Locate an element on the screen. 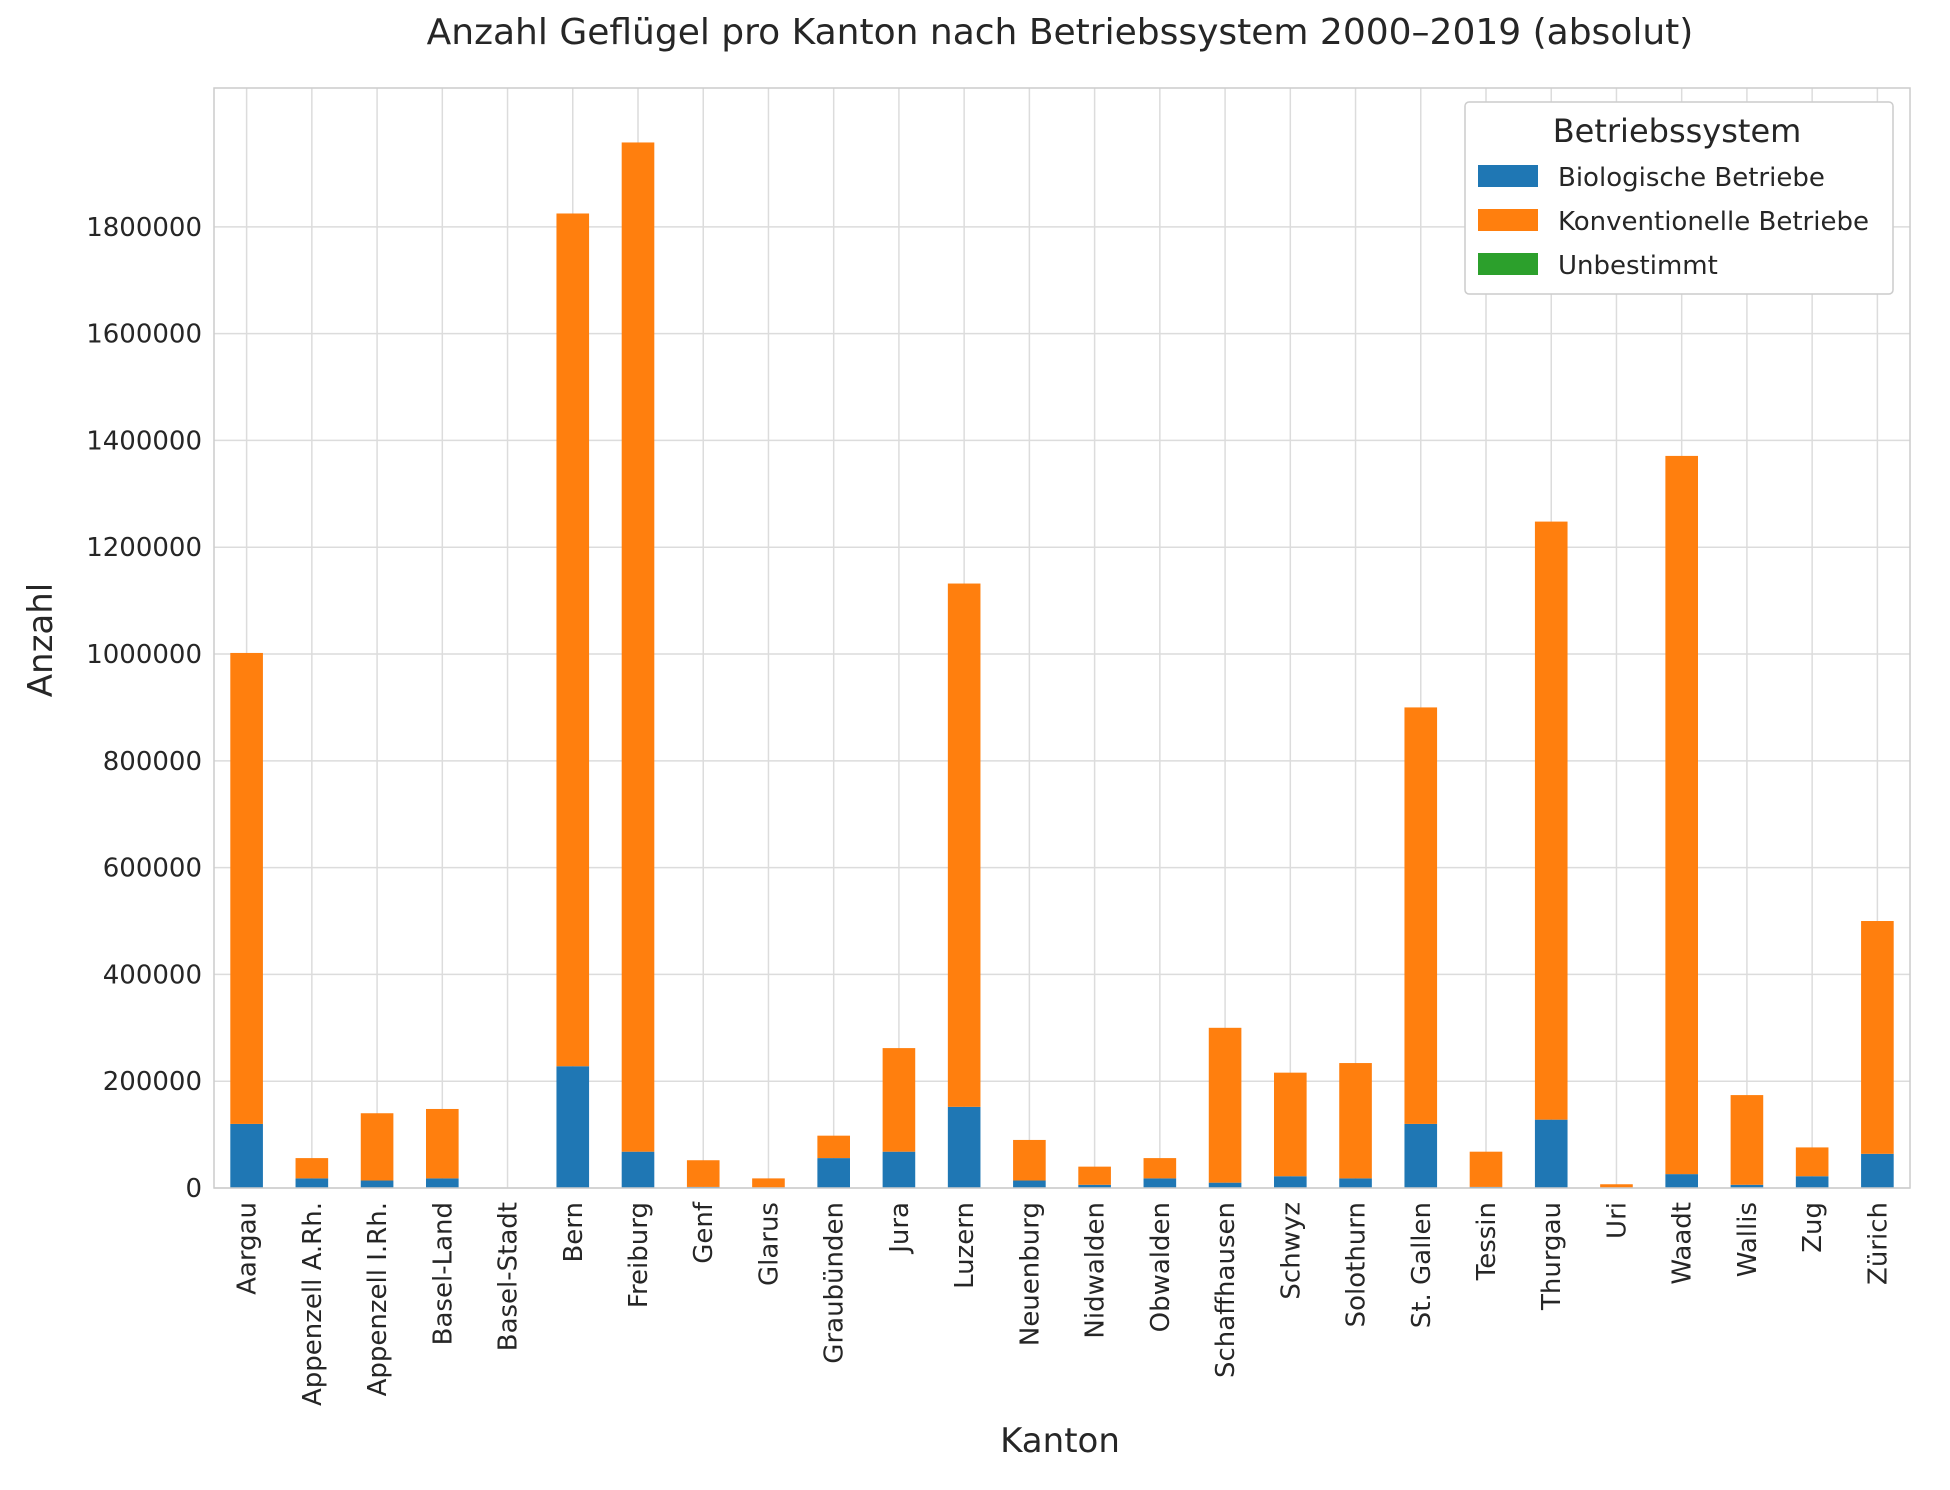 Image resolution: width=1950 pixels, height=1490 pixels. x-tick-label: Appenzell A.Rh. is located at coordinates (313, 1304).